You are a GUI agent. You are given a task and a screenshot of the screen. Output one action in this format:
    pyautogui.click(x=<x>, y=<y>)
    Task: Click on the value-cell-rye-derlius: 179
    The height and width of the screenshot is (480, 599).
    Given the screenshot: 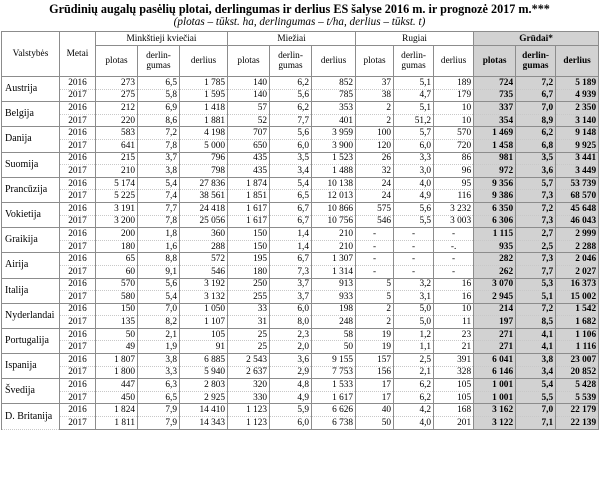 What is the action you would take?
    pyautogui.click(x=454, y=96)
    